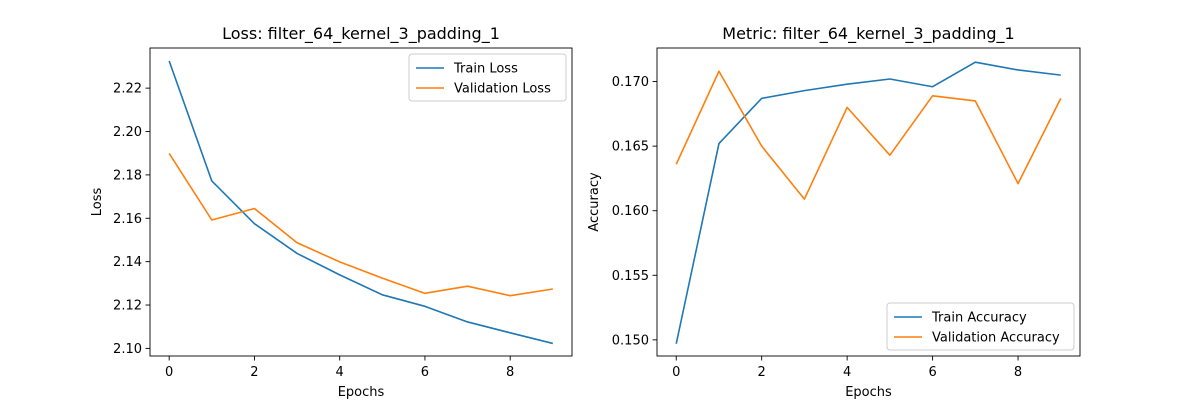 Image resolution: width=1200 pixels, height=400 pixels. I want to click on y-axis-label: Loss, so click(97, 202).